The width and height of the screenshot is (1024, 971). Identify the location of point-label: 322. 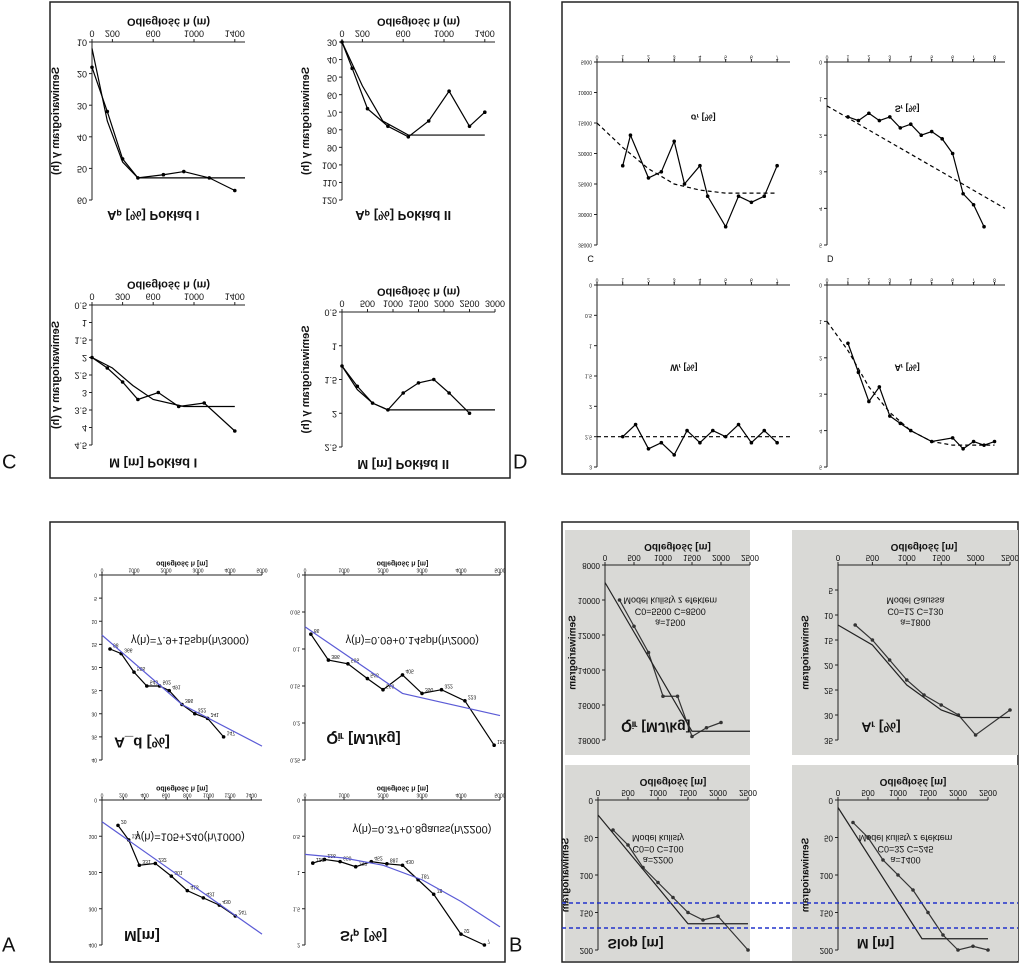
(449, 685).